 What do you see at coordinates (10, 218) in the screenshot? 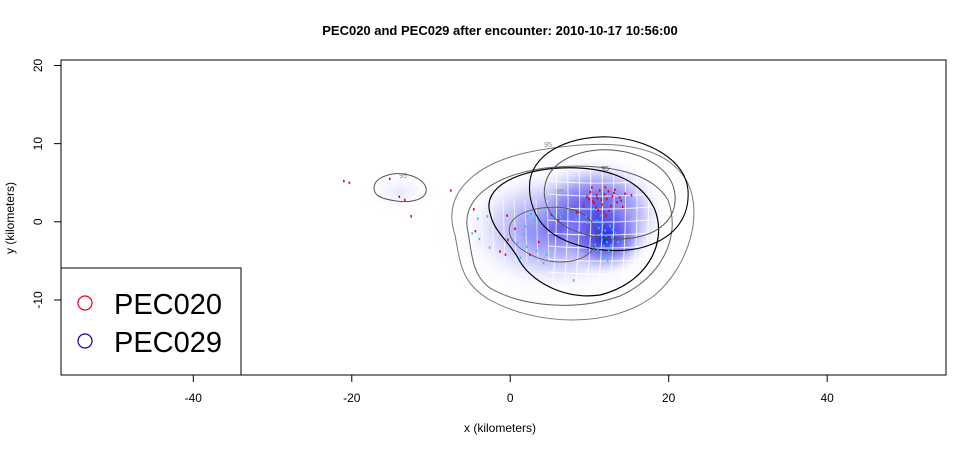
I see `y-axis-label: y (kilometers)` at bounding box center [10, 218].